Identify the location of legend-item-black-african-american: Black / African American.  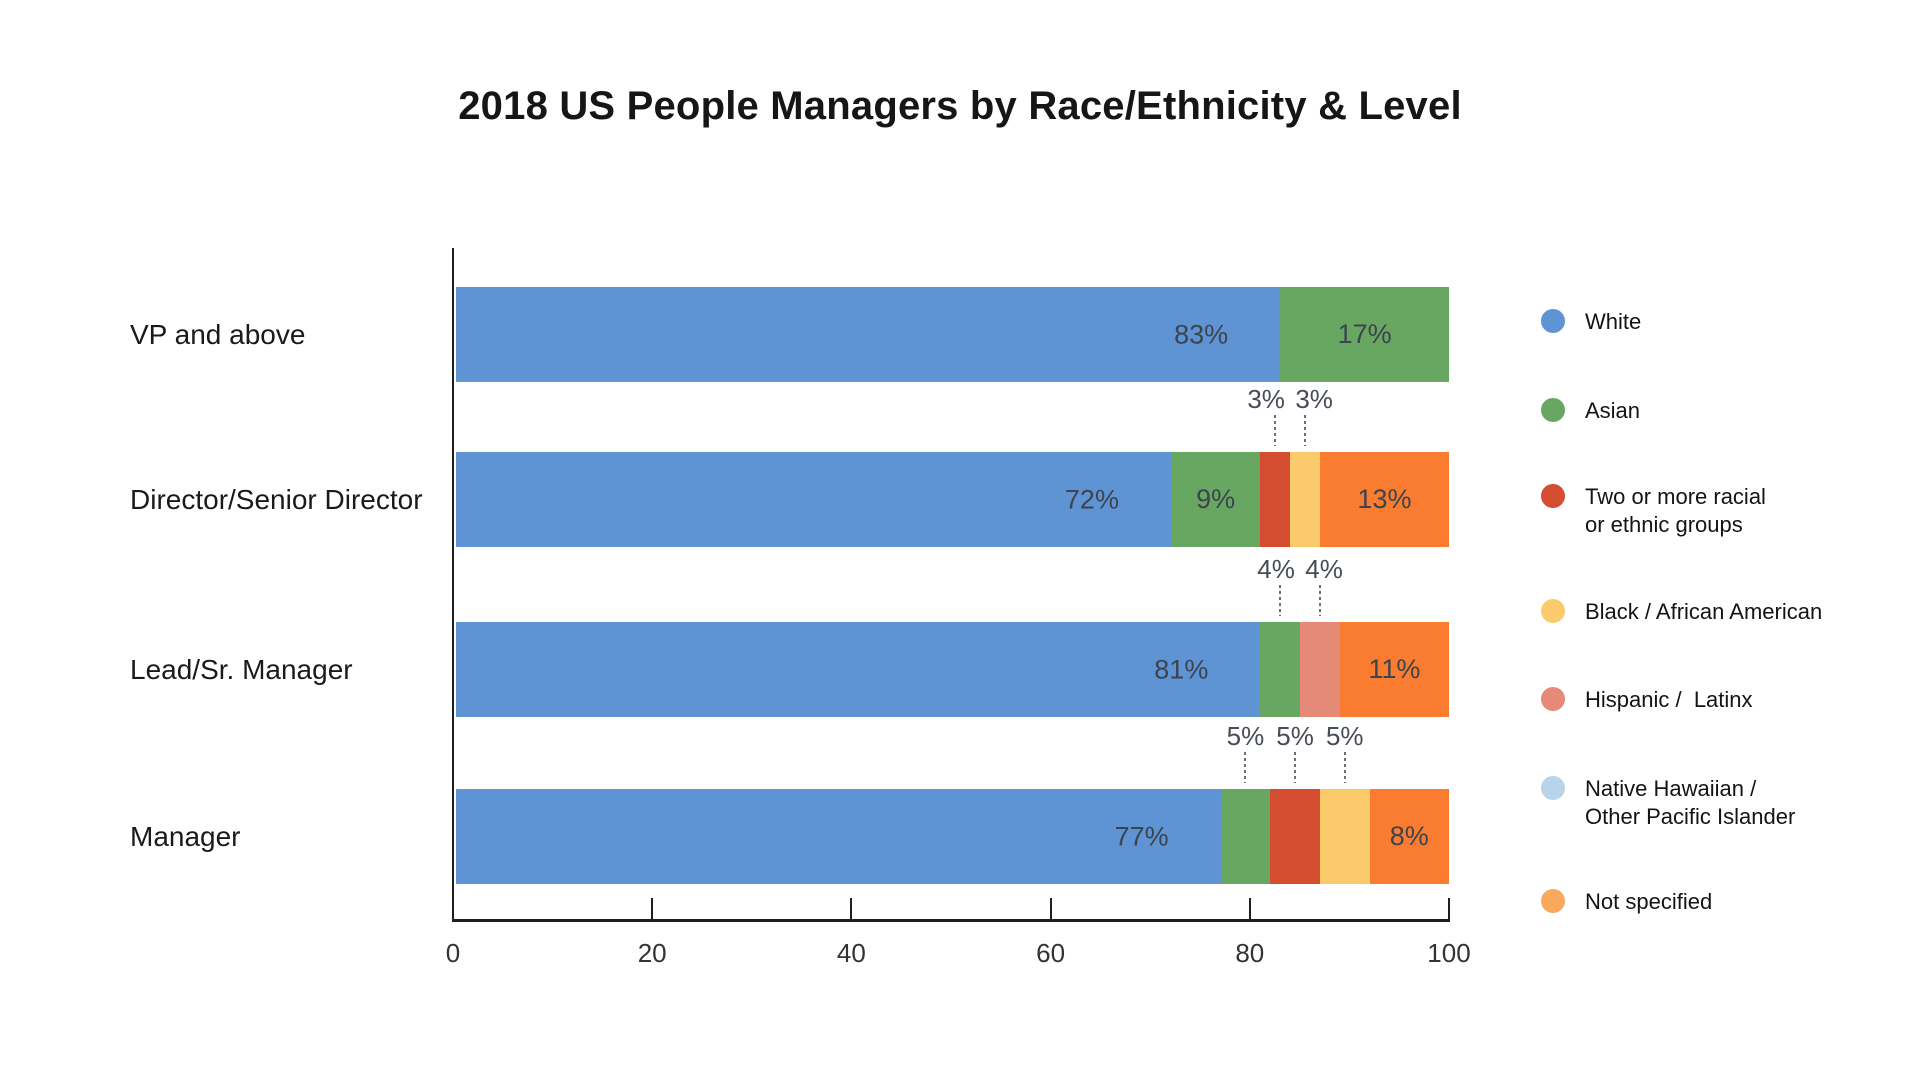
(1681, 612).